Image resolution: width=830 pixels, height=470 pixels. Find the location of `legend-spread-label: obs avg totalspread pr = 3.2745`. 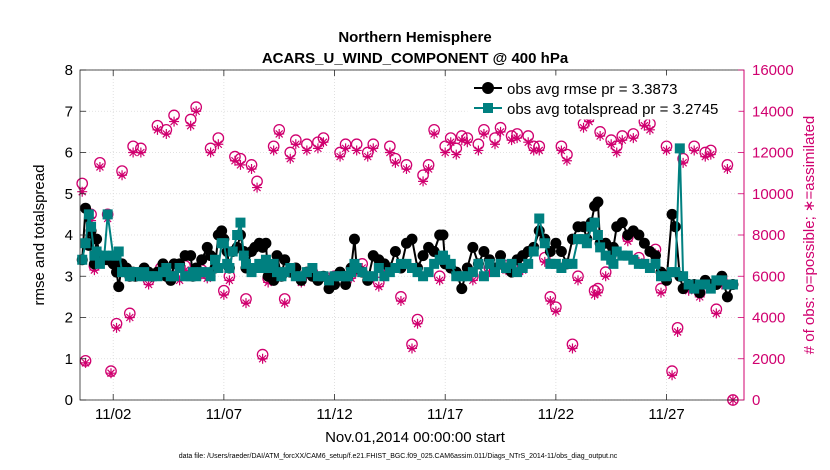

legend-spread-label: obs avg totalspread pr = 3.2745 is located at coordinates (612, 109).